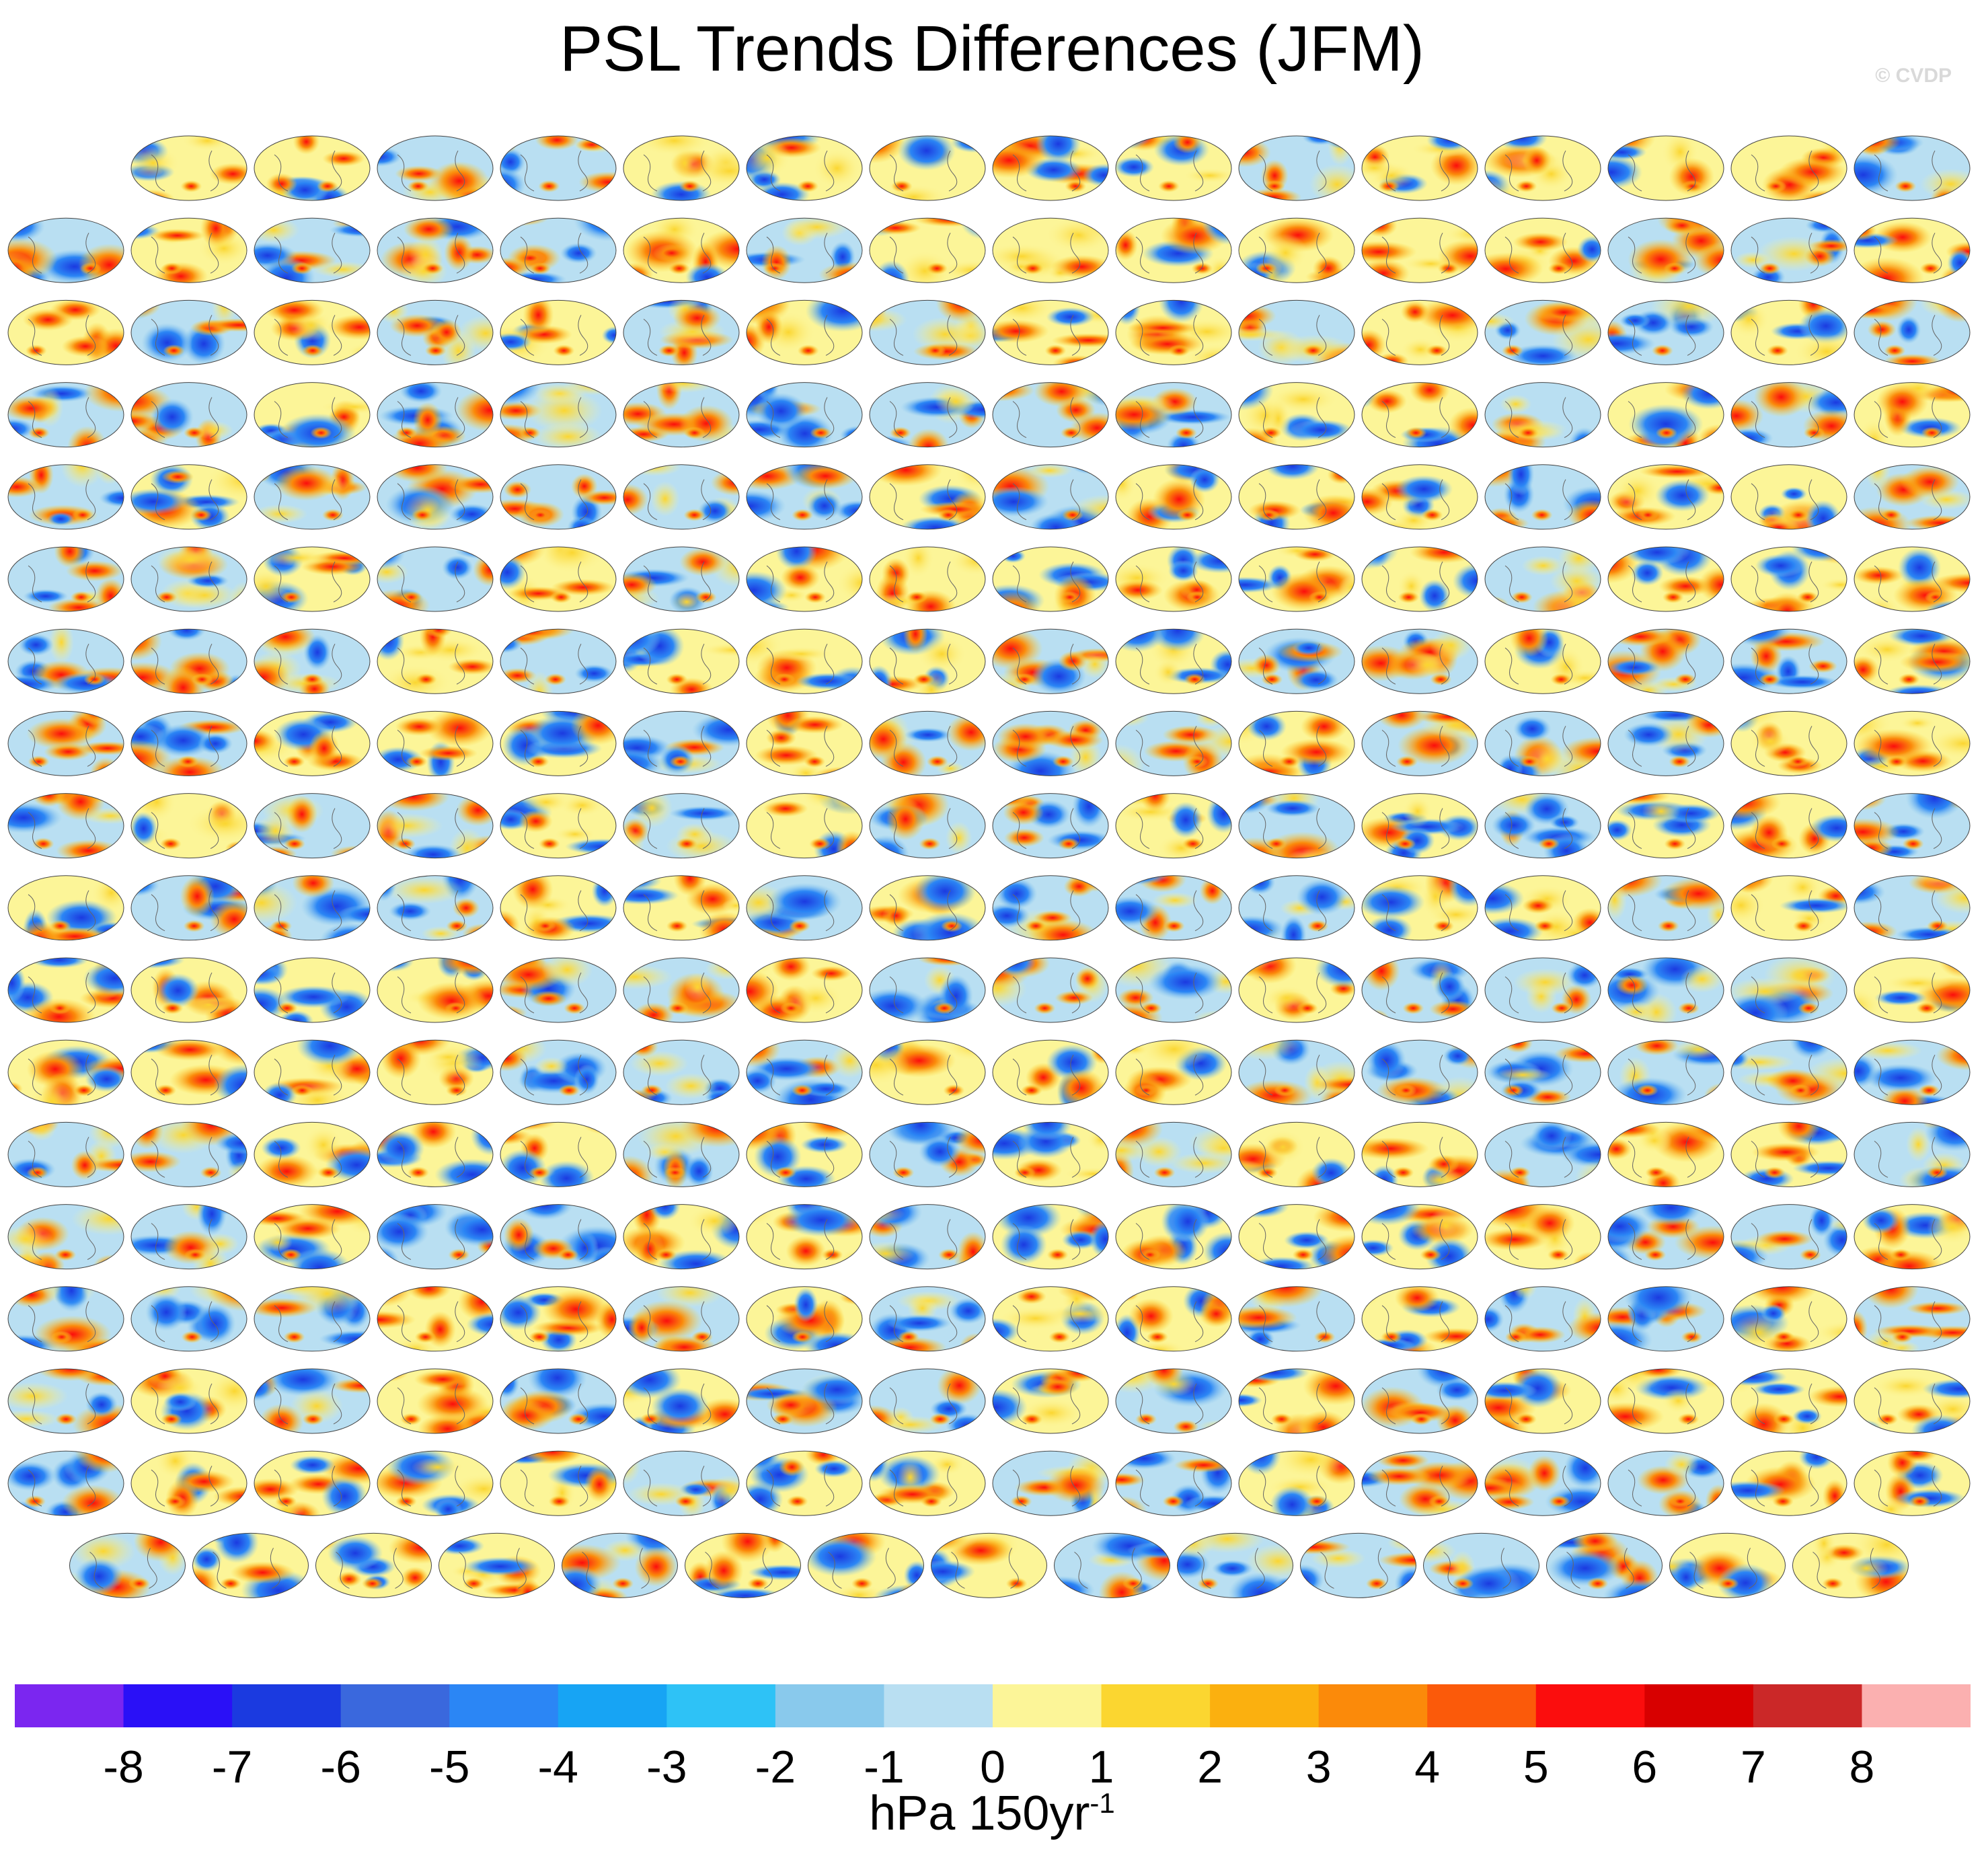 Image resolution: width=1984 pixels, height=1876 pixels. Describe the element at coordinates (1862, 1767) in the screenshot. I see `colorbar-tick-label: 8` at that location.